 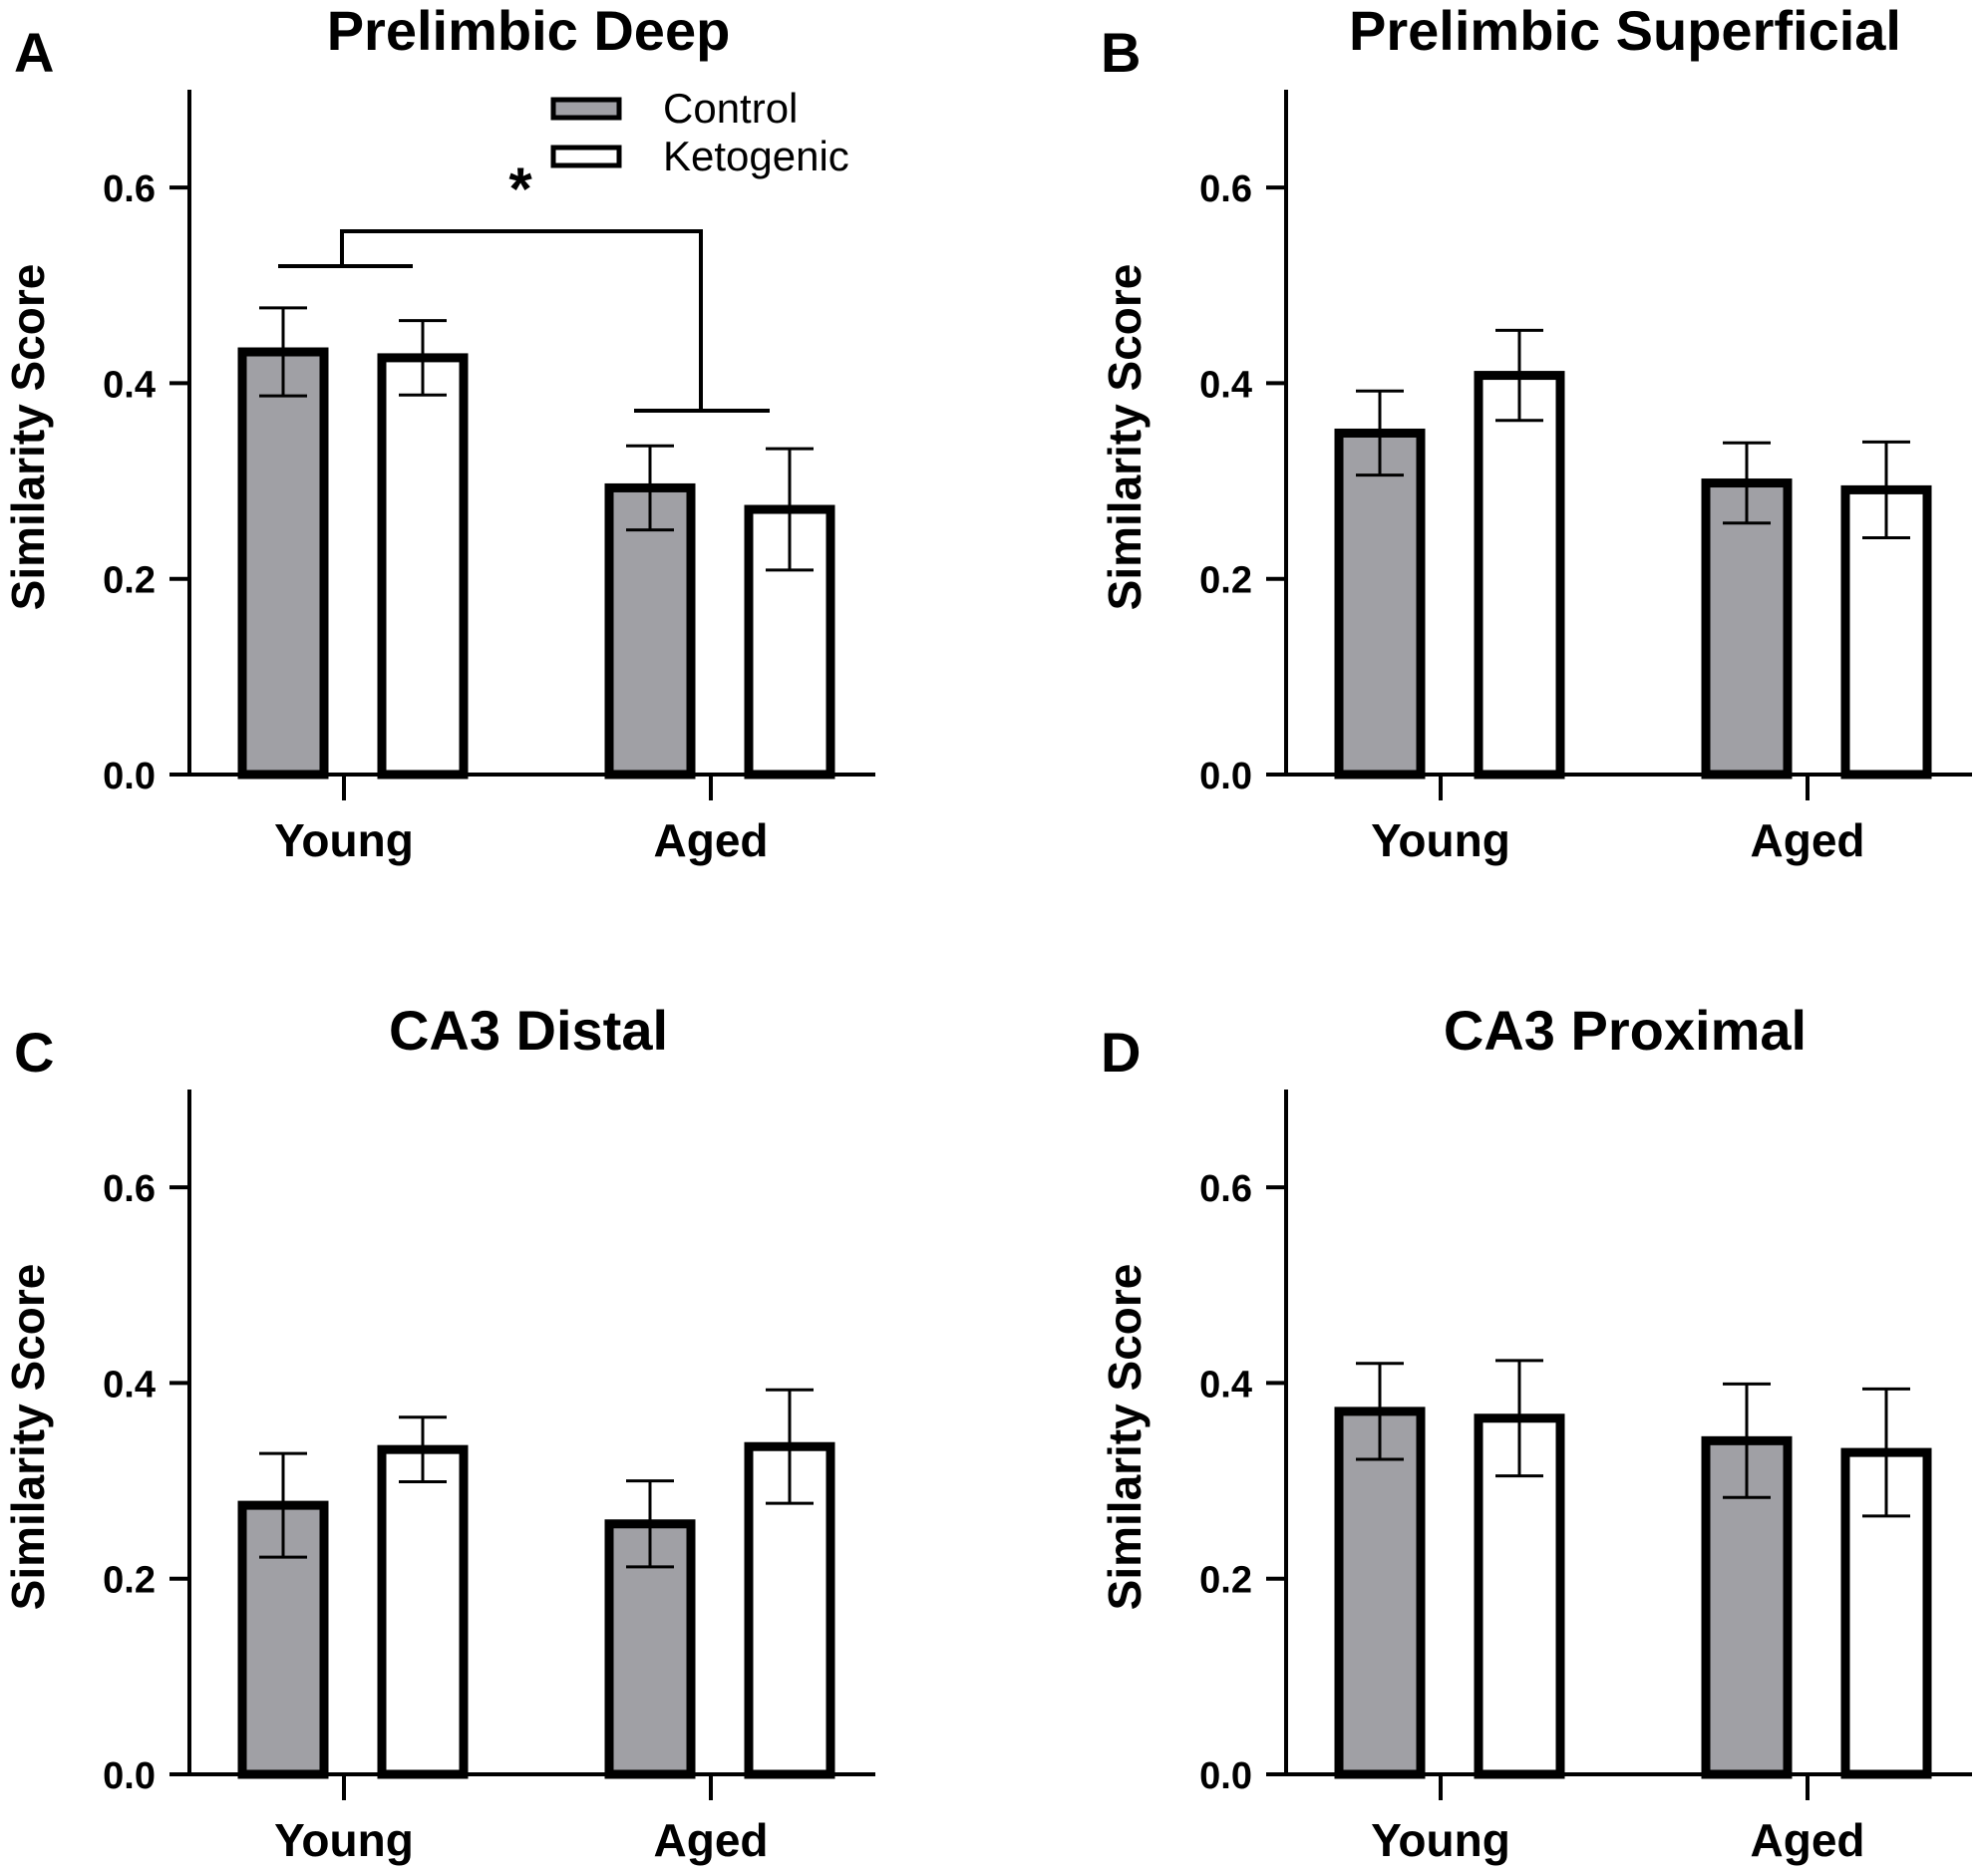 What do you see at coordinates (586, 109) in the screenshot?
I see `legend-swatch-control` at bounding box center [586, 109].